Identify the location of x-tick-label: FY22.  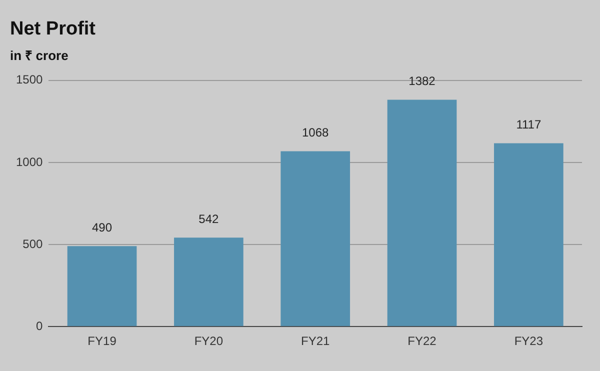
(422, 341).